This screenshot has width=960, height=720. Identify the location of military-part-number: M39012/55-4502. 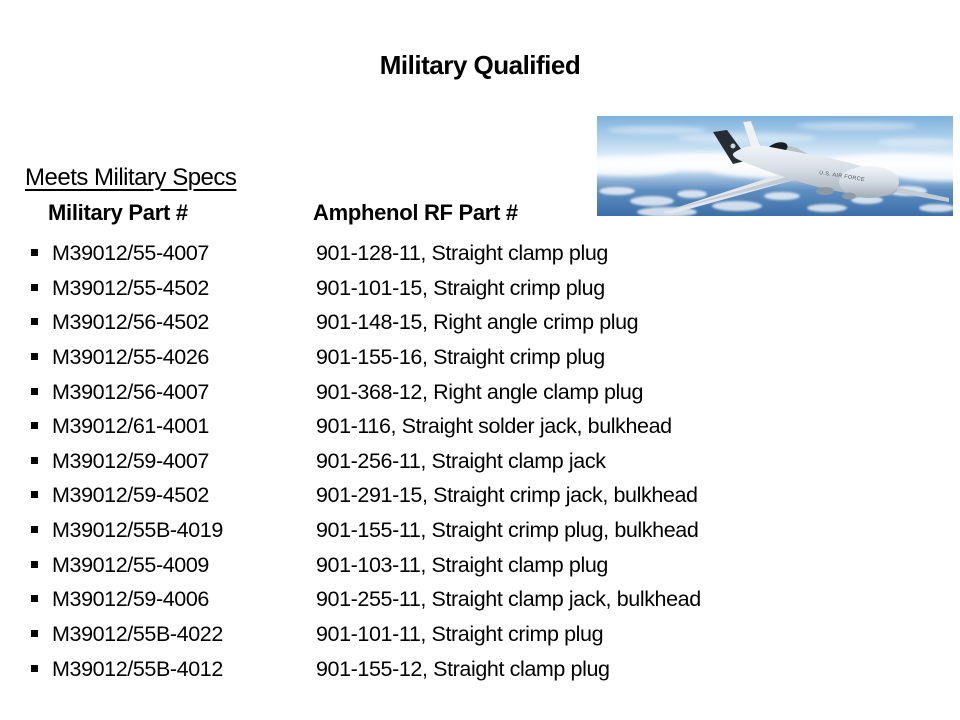
(130, 287).